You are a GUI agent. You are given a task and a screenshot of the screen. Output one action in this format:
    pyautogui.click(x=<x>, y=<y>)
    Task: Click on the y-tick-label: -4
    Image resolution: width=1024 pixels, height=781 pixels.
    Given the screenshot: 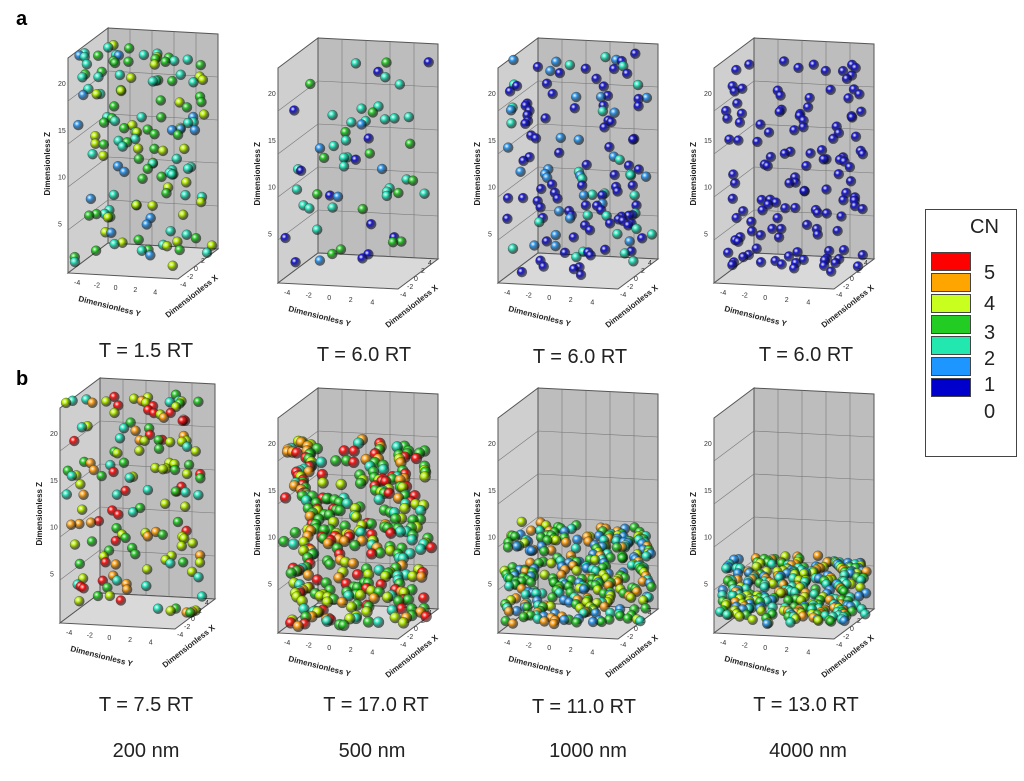 What is the action you would take?
    pyautogui.click(x=507, y=293)
    